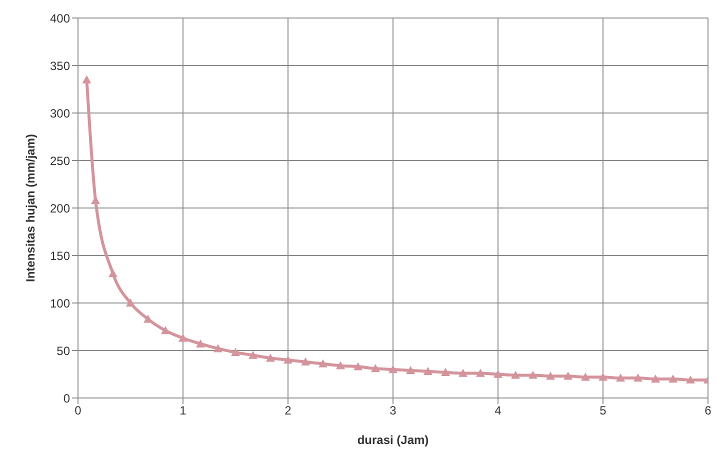 Image resolution: width=722 pixels, height=458 pixels. Describe the element at coordinates (498, 411) in the screenshot. I see `x-tick-label: 4` at that location.